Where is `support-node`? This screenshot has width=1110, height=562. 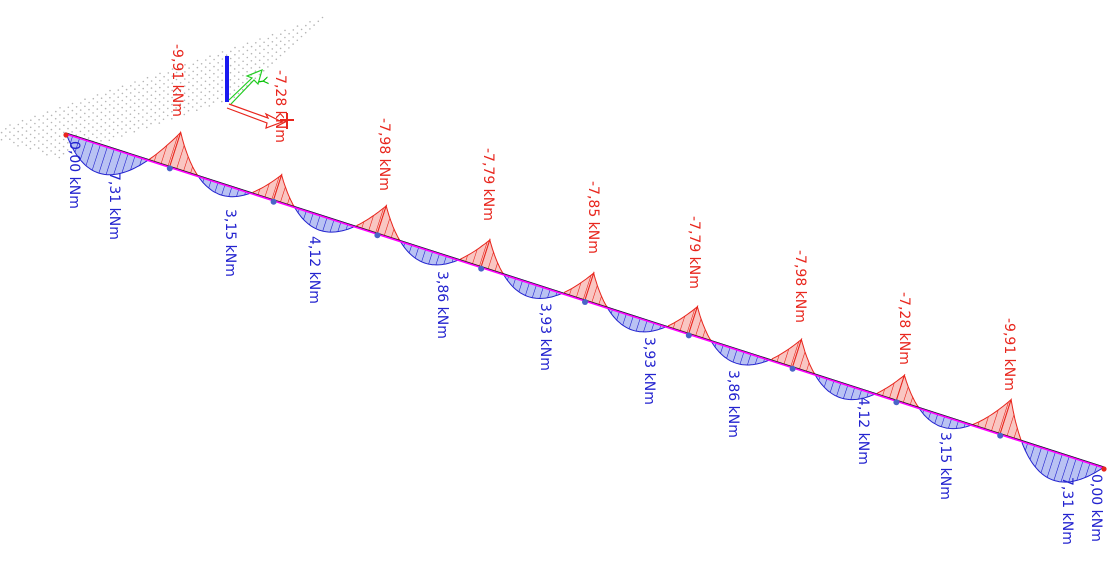 support-node is located at coordinates (273, 201).